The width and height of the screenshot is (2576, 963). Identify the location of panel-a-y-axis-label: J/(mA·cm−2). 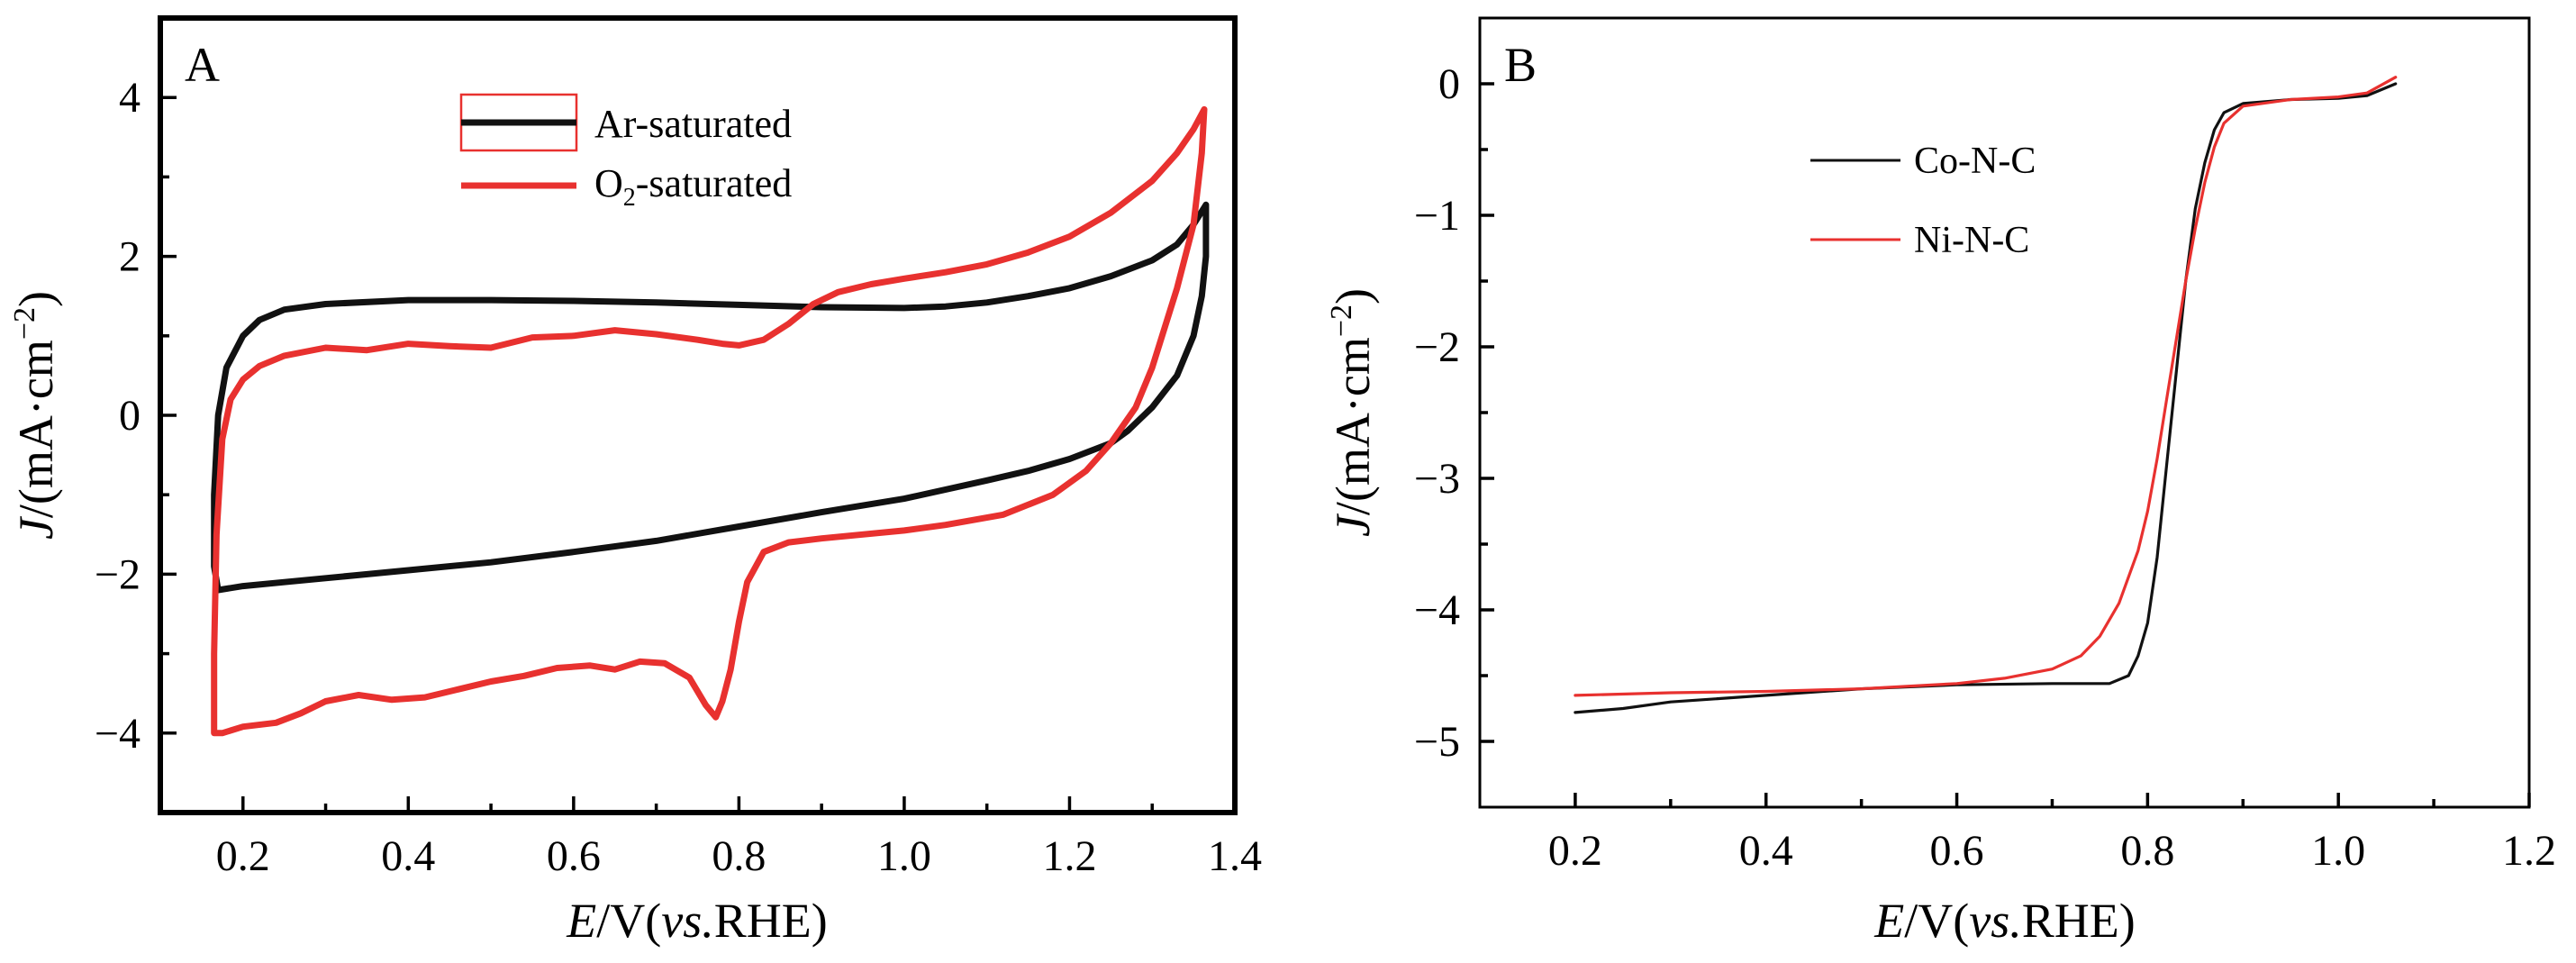
(35, 416).